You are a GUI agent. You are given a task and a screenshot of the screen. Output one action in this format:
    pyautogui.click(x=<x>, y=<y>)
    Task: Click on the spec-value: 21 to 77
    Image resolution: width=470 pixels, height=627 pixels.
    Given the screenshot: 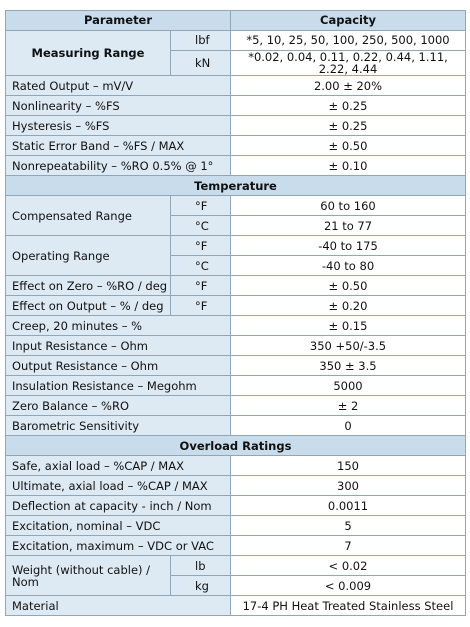 What is the action you would take?
    pyautogui.click(x=348, y=226)
    